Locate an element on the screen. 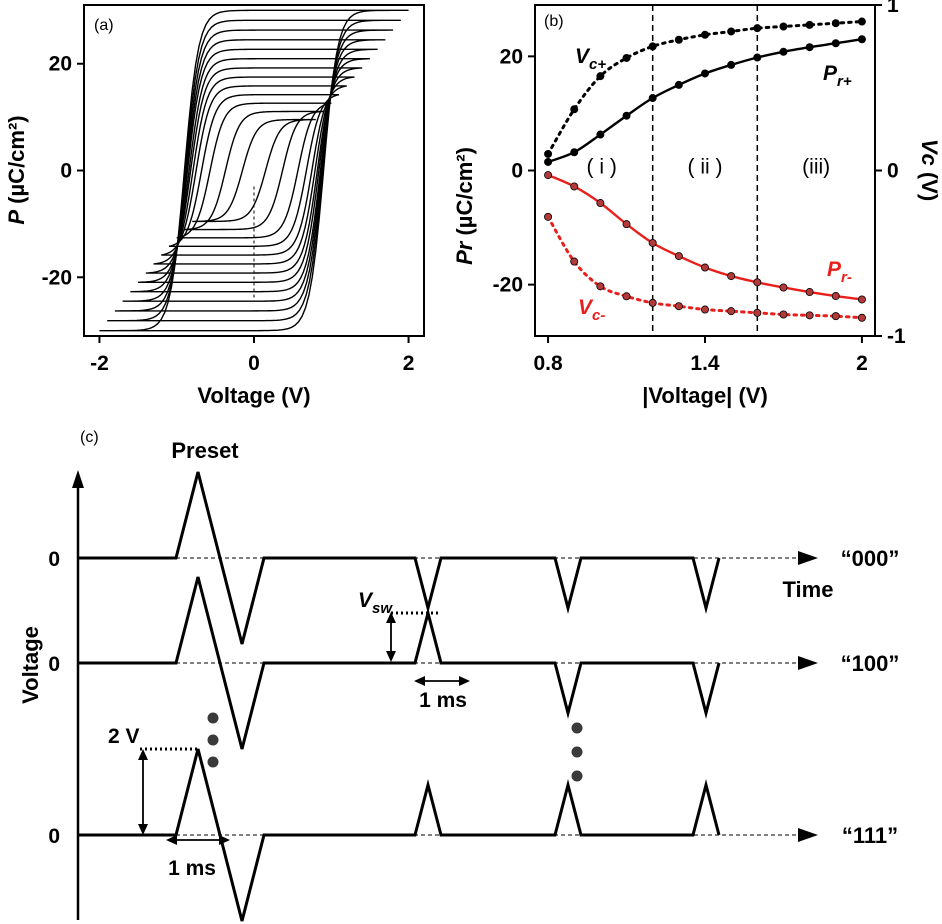  panel-a-loops is located at coordinates (254, 170).